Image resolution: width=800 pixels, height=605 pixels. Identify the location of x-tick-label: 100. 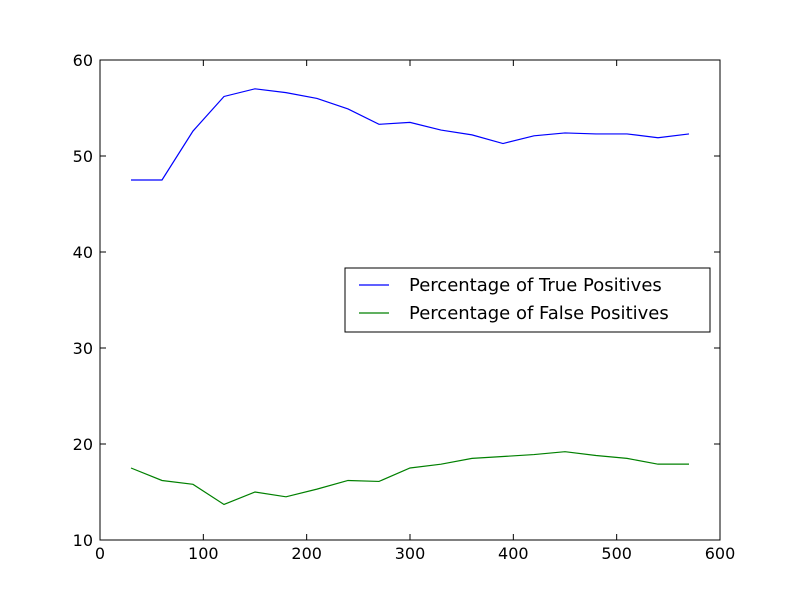
(203, 553).